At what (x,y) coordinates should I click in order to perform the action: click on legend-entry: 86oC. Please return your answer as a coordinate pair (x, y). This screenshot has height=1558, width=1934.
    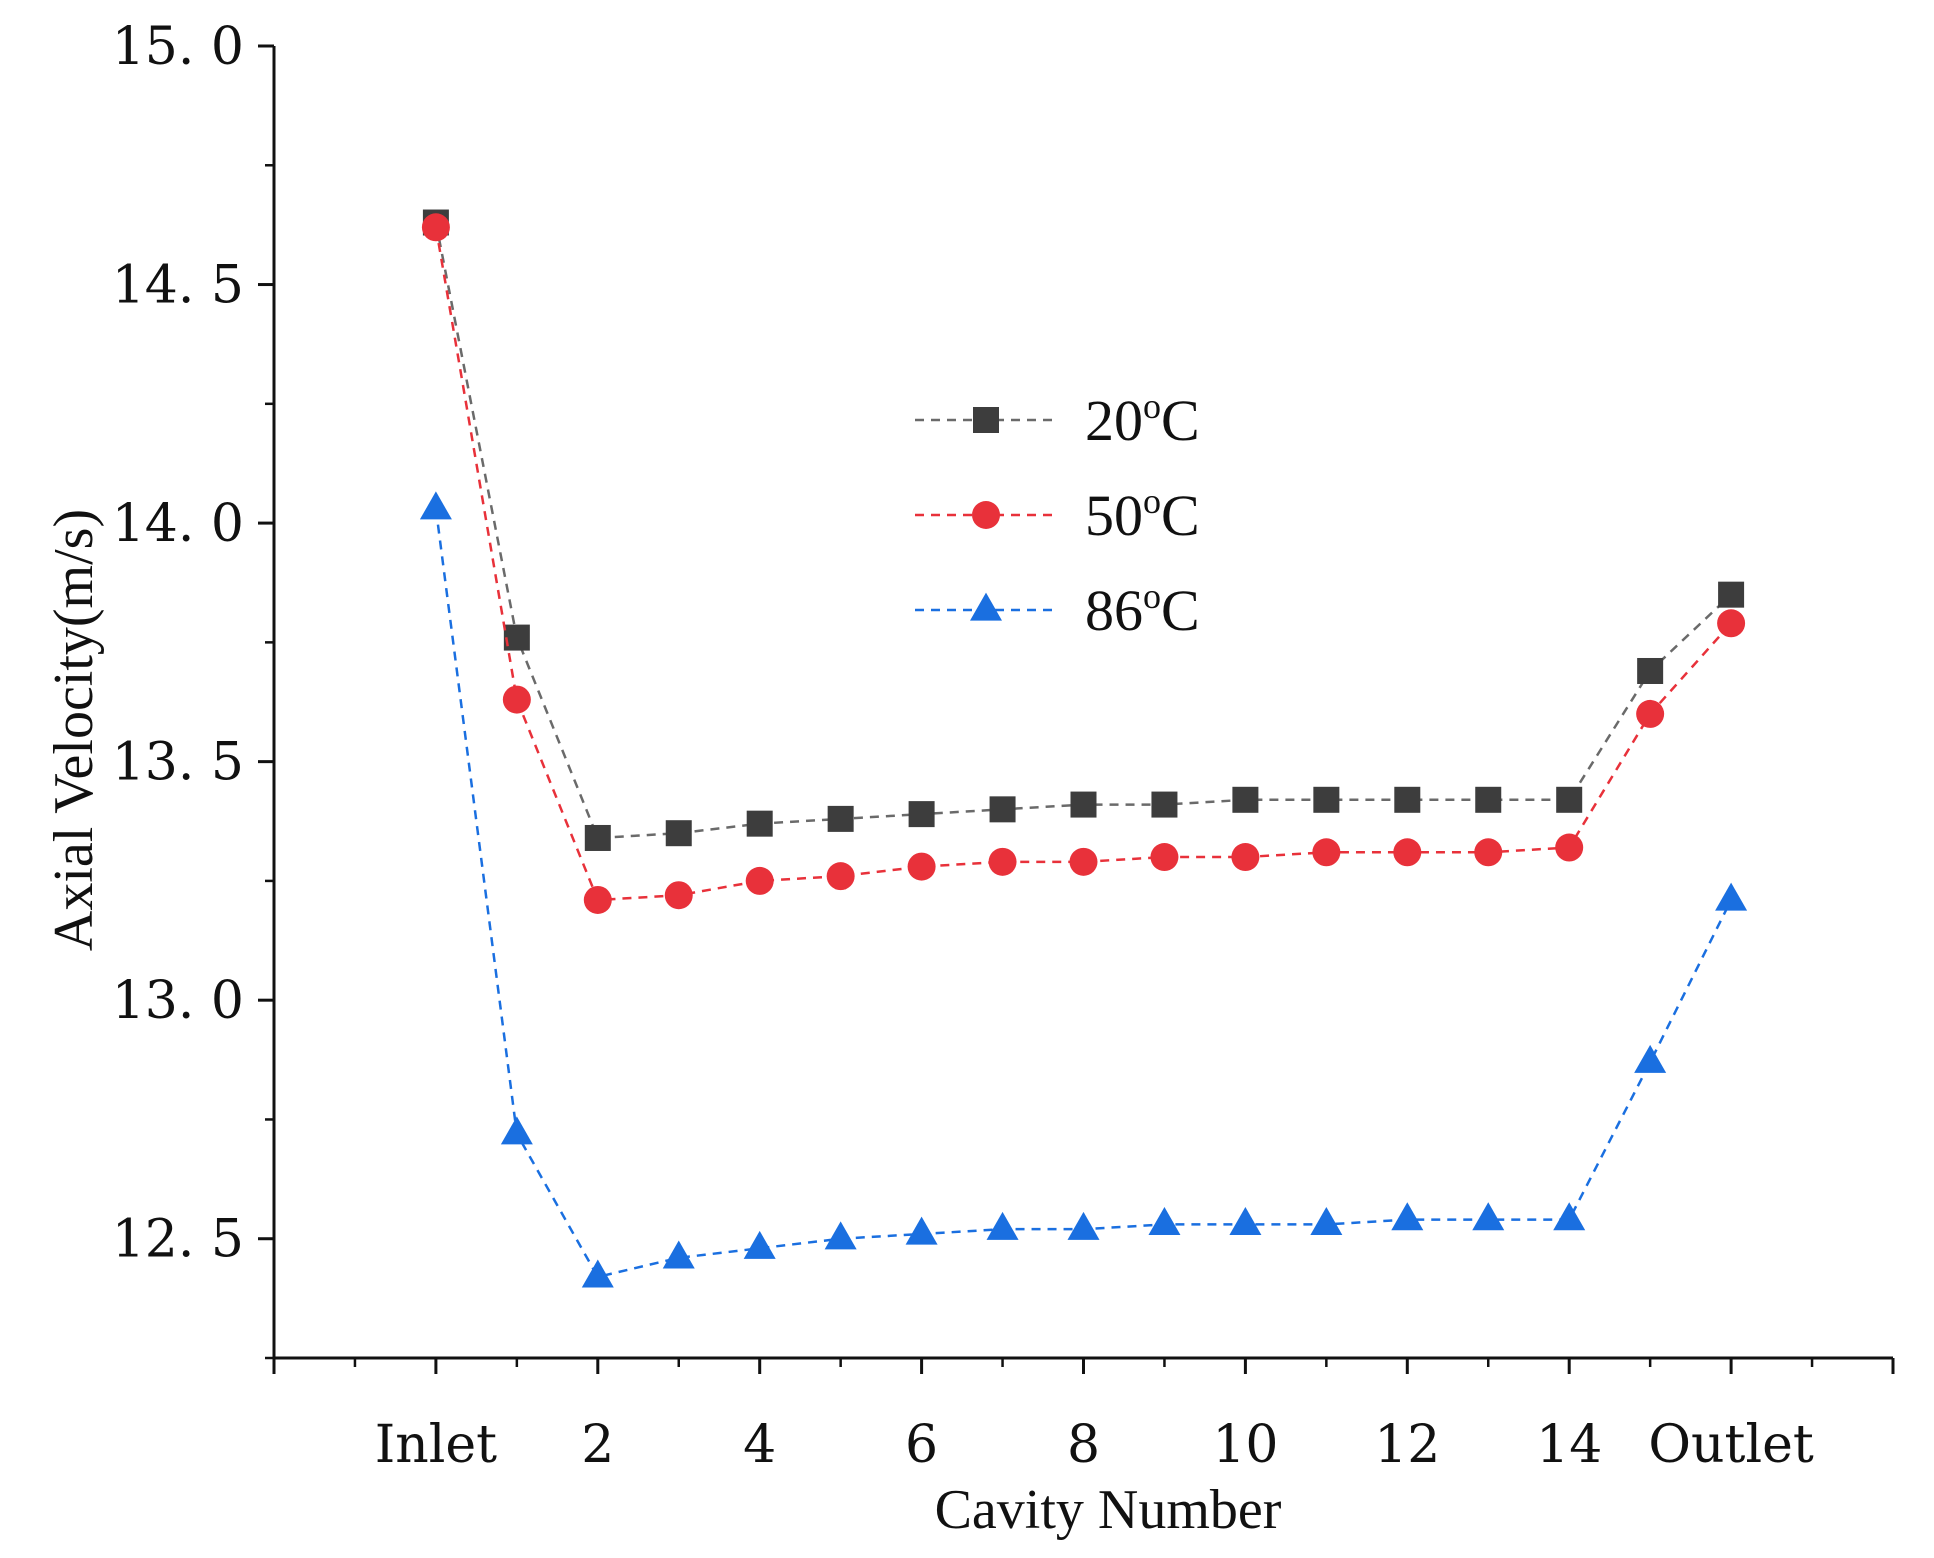
    Looking at the image, I should click on (1057, 609).